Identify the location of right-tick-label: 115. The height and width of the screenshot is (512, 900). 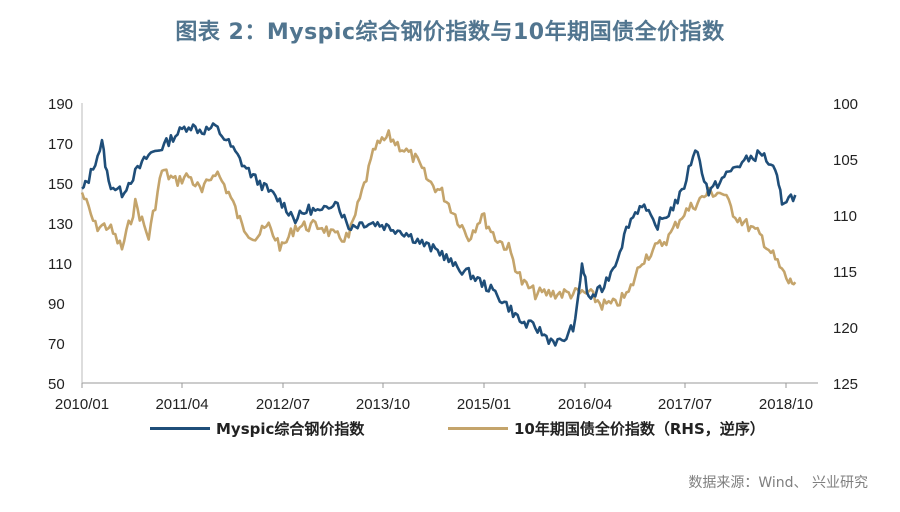
(845, 272).